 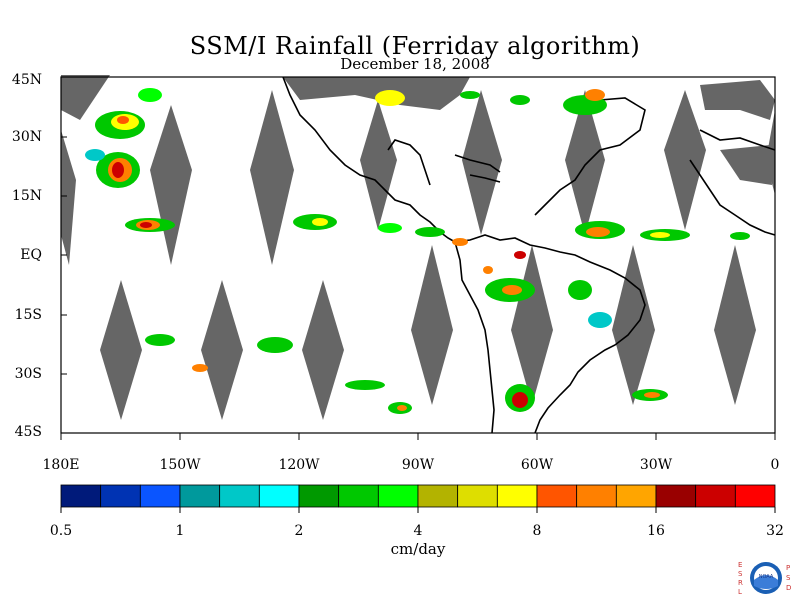 What do you see at coordinates (537, 531) in the screenshot?
I see `colorbar-tick-label: 8` at bounding box center [537, 531].